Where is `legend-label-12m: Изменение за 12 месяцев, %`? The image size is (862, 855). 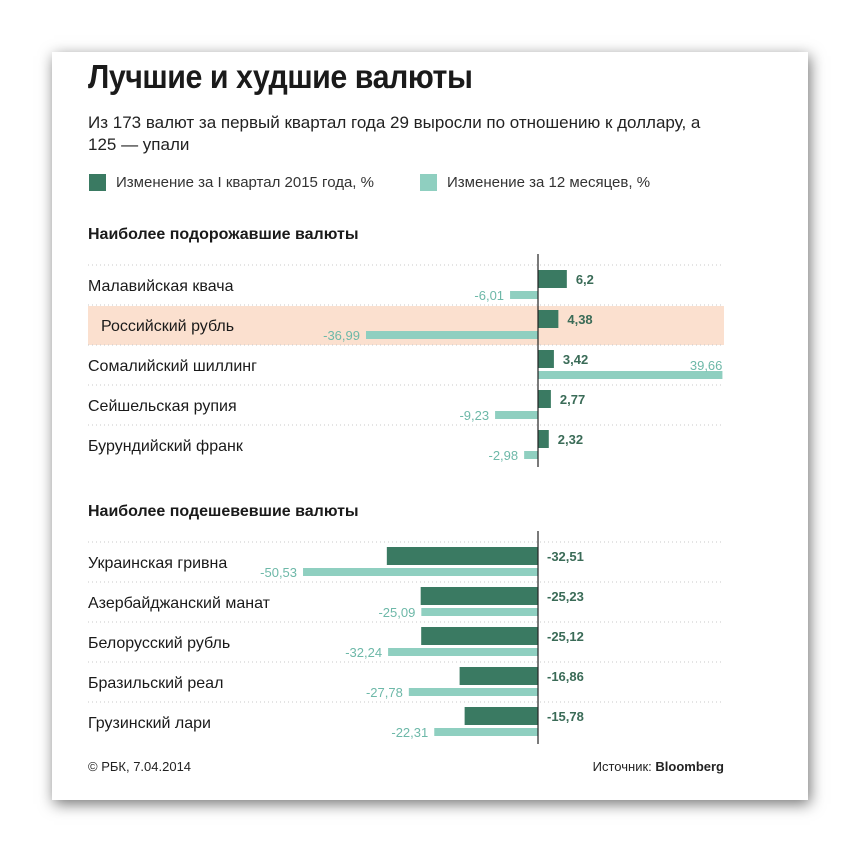
legend-label-12m: Изменение за 12 месяцев, % is located at coordinates (549, 182).